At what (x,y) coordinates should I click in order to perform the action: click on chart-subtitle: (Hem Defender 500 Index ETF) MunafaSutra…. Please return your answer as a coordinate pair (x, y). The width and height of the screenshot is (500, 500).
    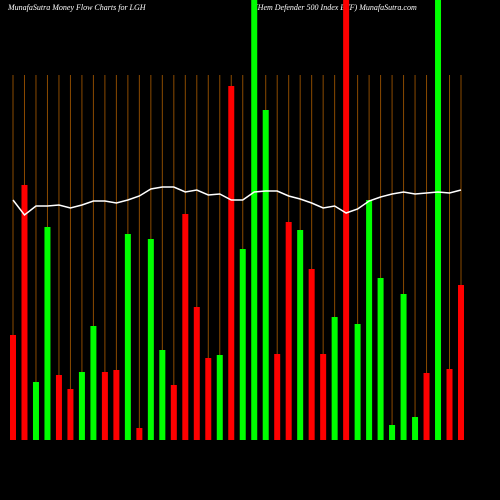
    Looking at the image, I should click on (336, 7).